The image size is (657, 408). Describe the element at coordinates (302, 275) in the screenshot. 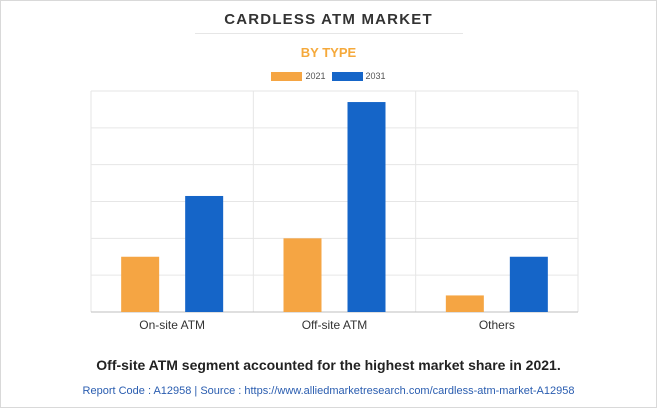

I see `bar-2021-off-site-atm` at that location.